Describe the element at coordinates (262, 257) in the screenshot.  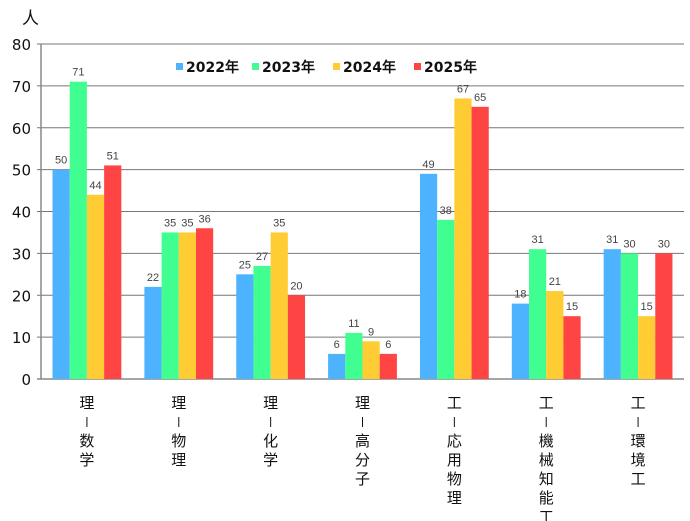
I see `data-label: 27` at that location.